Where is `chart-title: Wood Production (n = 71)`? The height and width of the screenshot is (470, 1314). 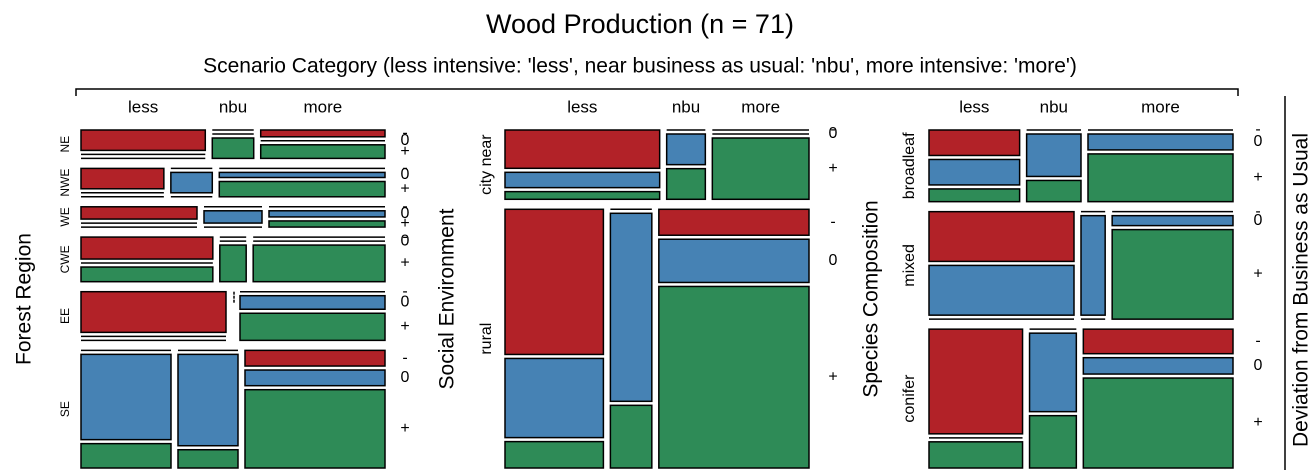
chart-title: Wood Production (n = 71) is located at coordinates (640, 24).